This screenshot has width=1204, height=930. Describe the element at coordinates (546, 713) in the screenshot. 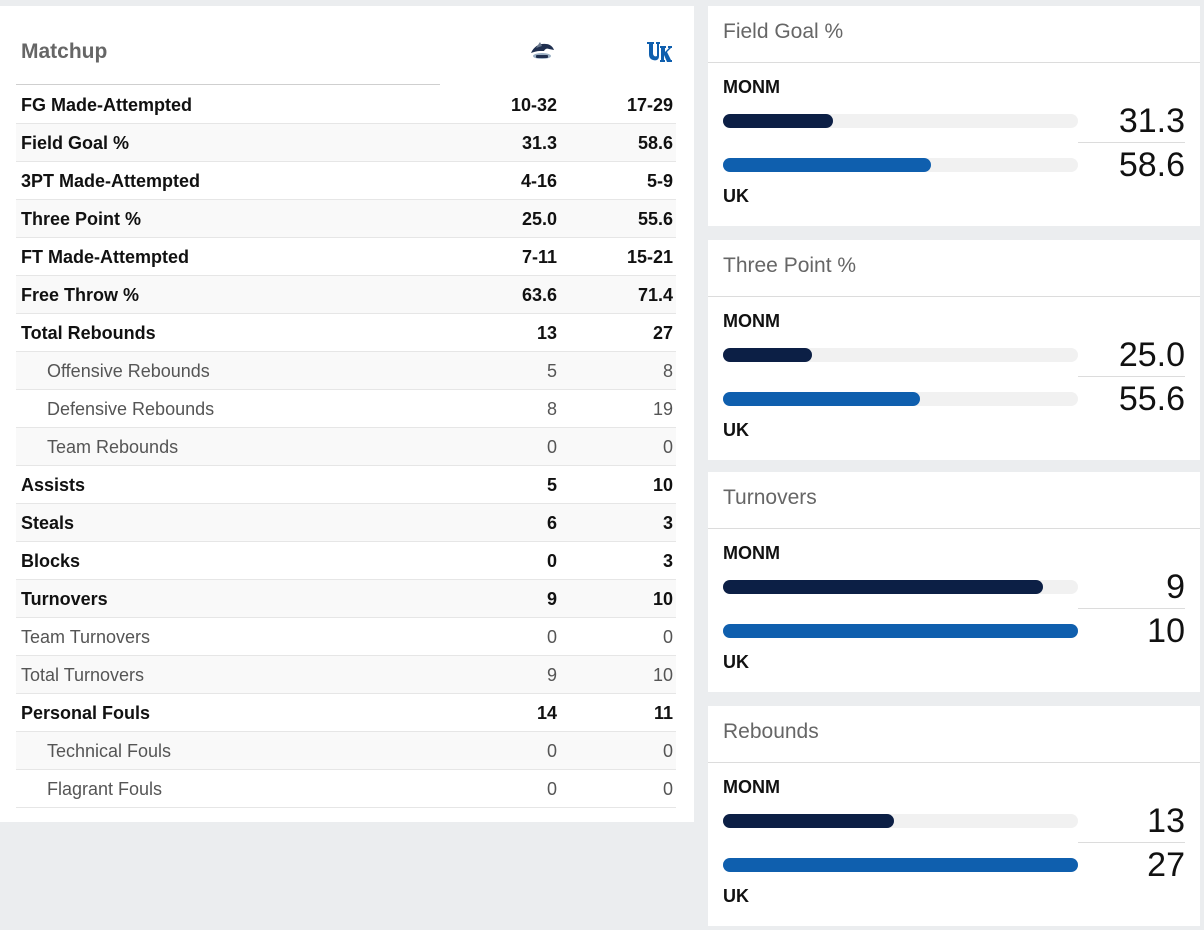

I see `monm-value: 14` at that location.